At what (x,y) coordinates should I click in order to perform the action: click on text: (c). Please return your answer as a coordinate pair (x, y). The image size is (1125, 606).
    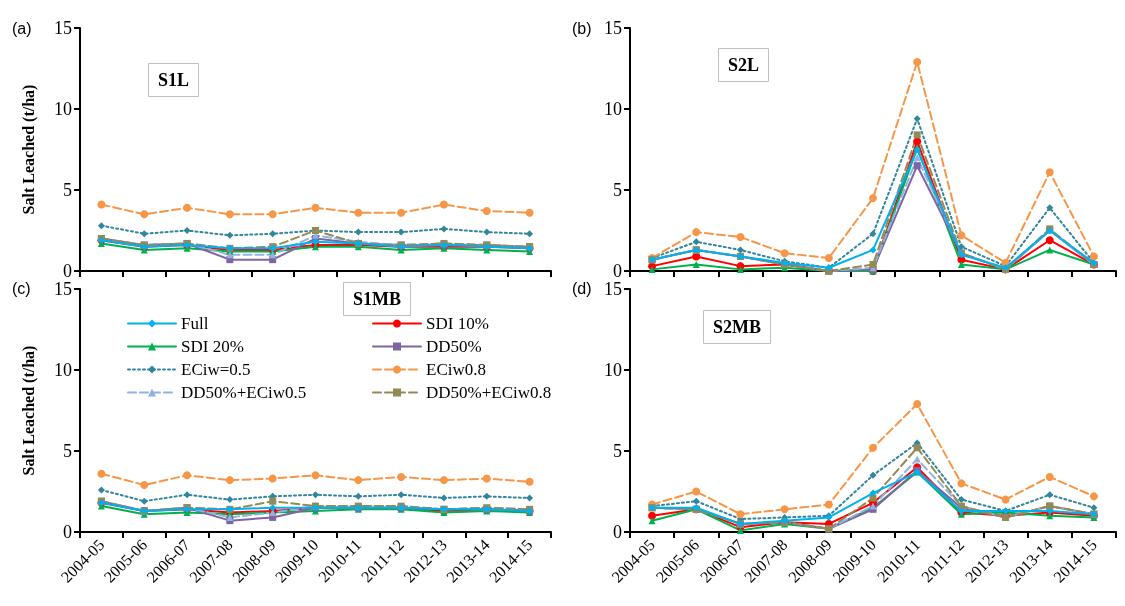
    Looking at the image, I should click on (21, 288).